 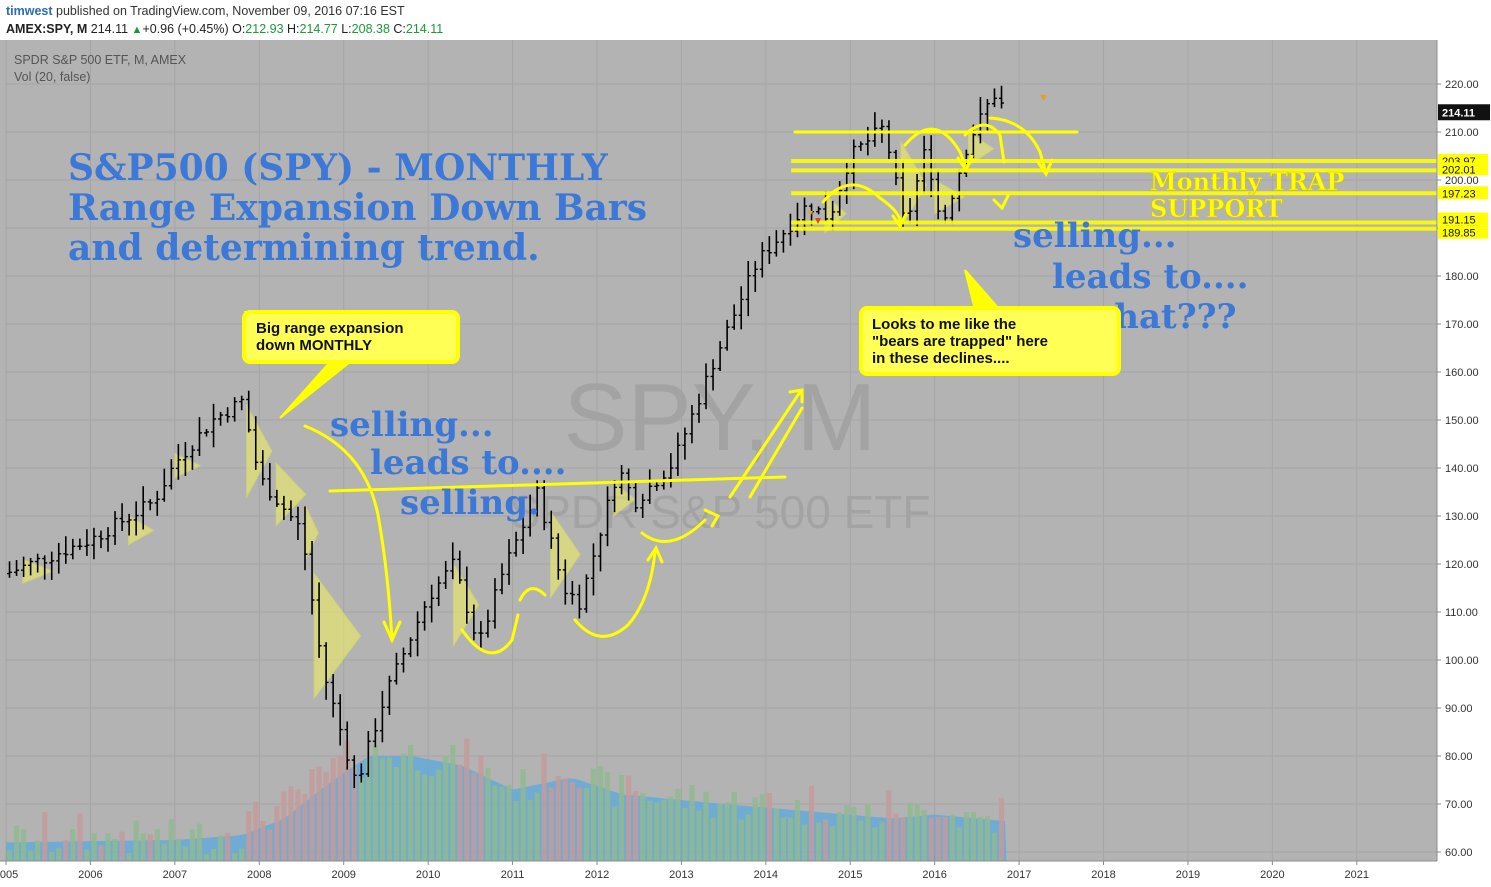 What do you see at coordinates (470, 503) in the screenshot?
I see `mid-text-3: selling.` at bounding box center [470, 503].